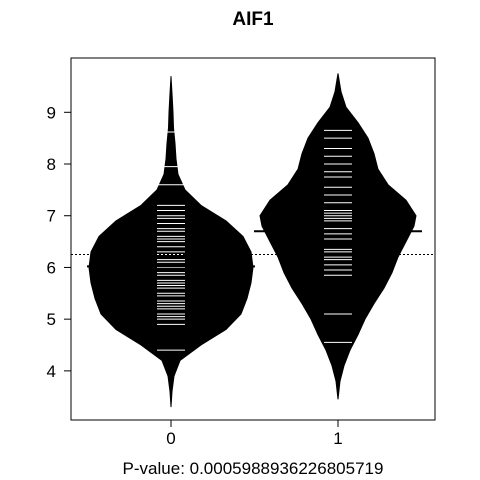 This screenshot has height=480, width=480. Describe the element at coordinates (170, 438) in the screenshot. I see `x-tick-label: 0` at that location.